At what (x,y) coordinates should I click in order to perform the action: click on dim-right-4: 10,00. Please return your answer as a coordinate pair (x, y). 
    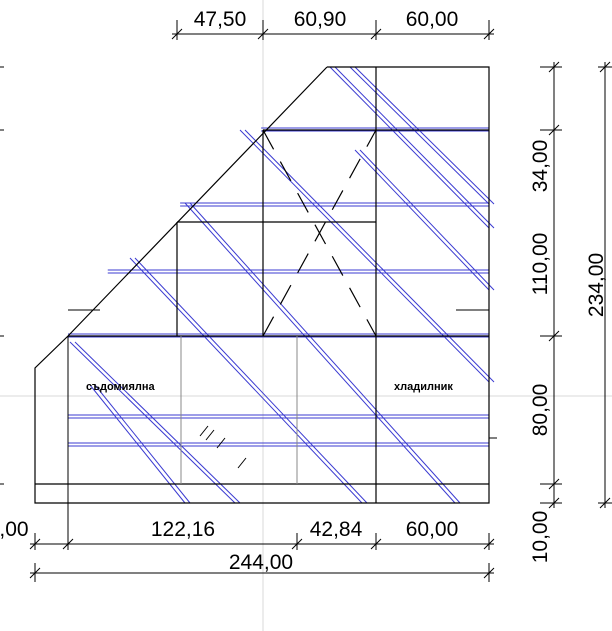
    Looking at the image, I should click on (540, 537).